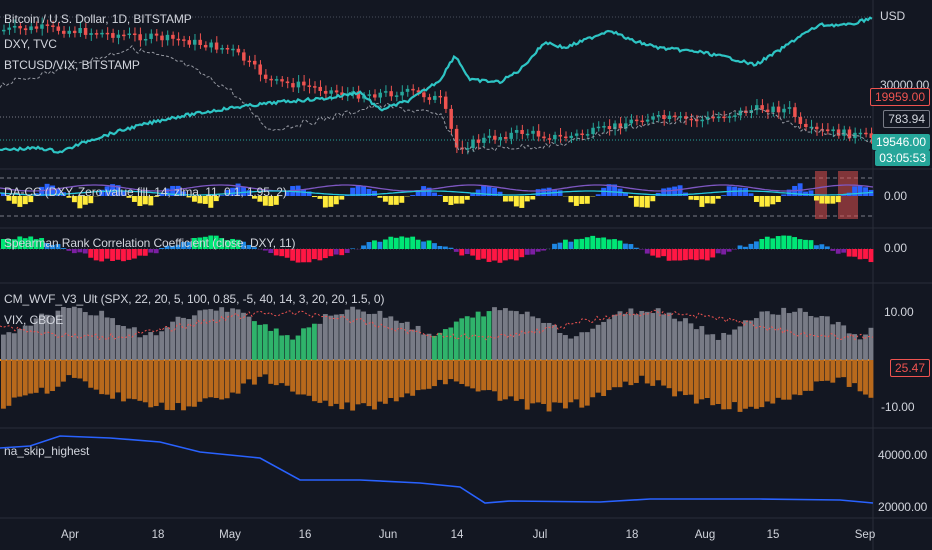  I want to click on skip-legend: na_skip_highest, so click(47, 451).